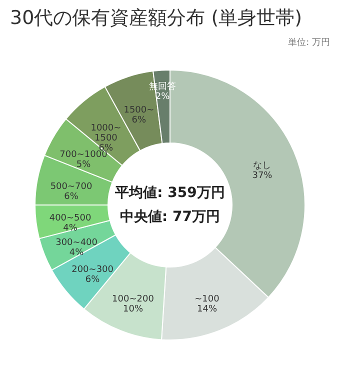 The height and width of the screenshot is (365, 339). Describe the element at coordinates (70, 219) in the screenshot. I see `slice-label: 400~500` at that location.